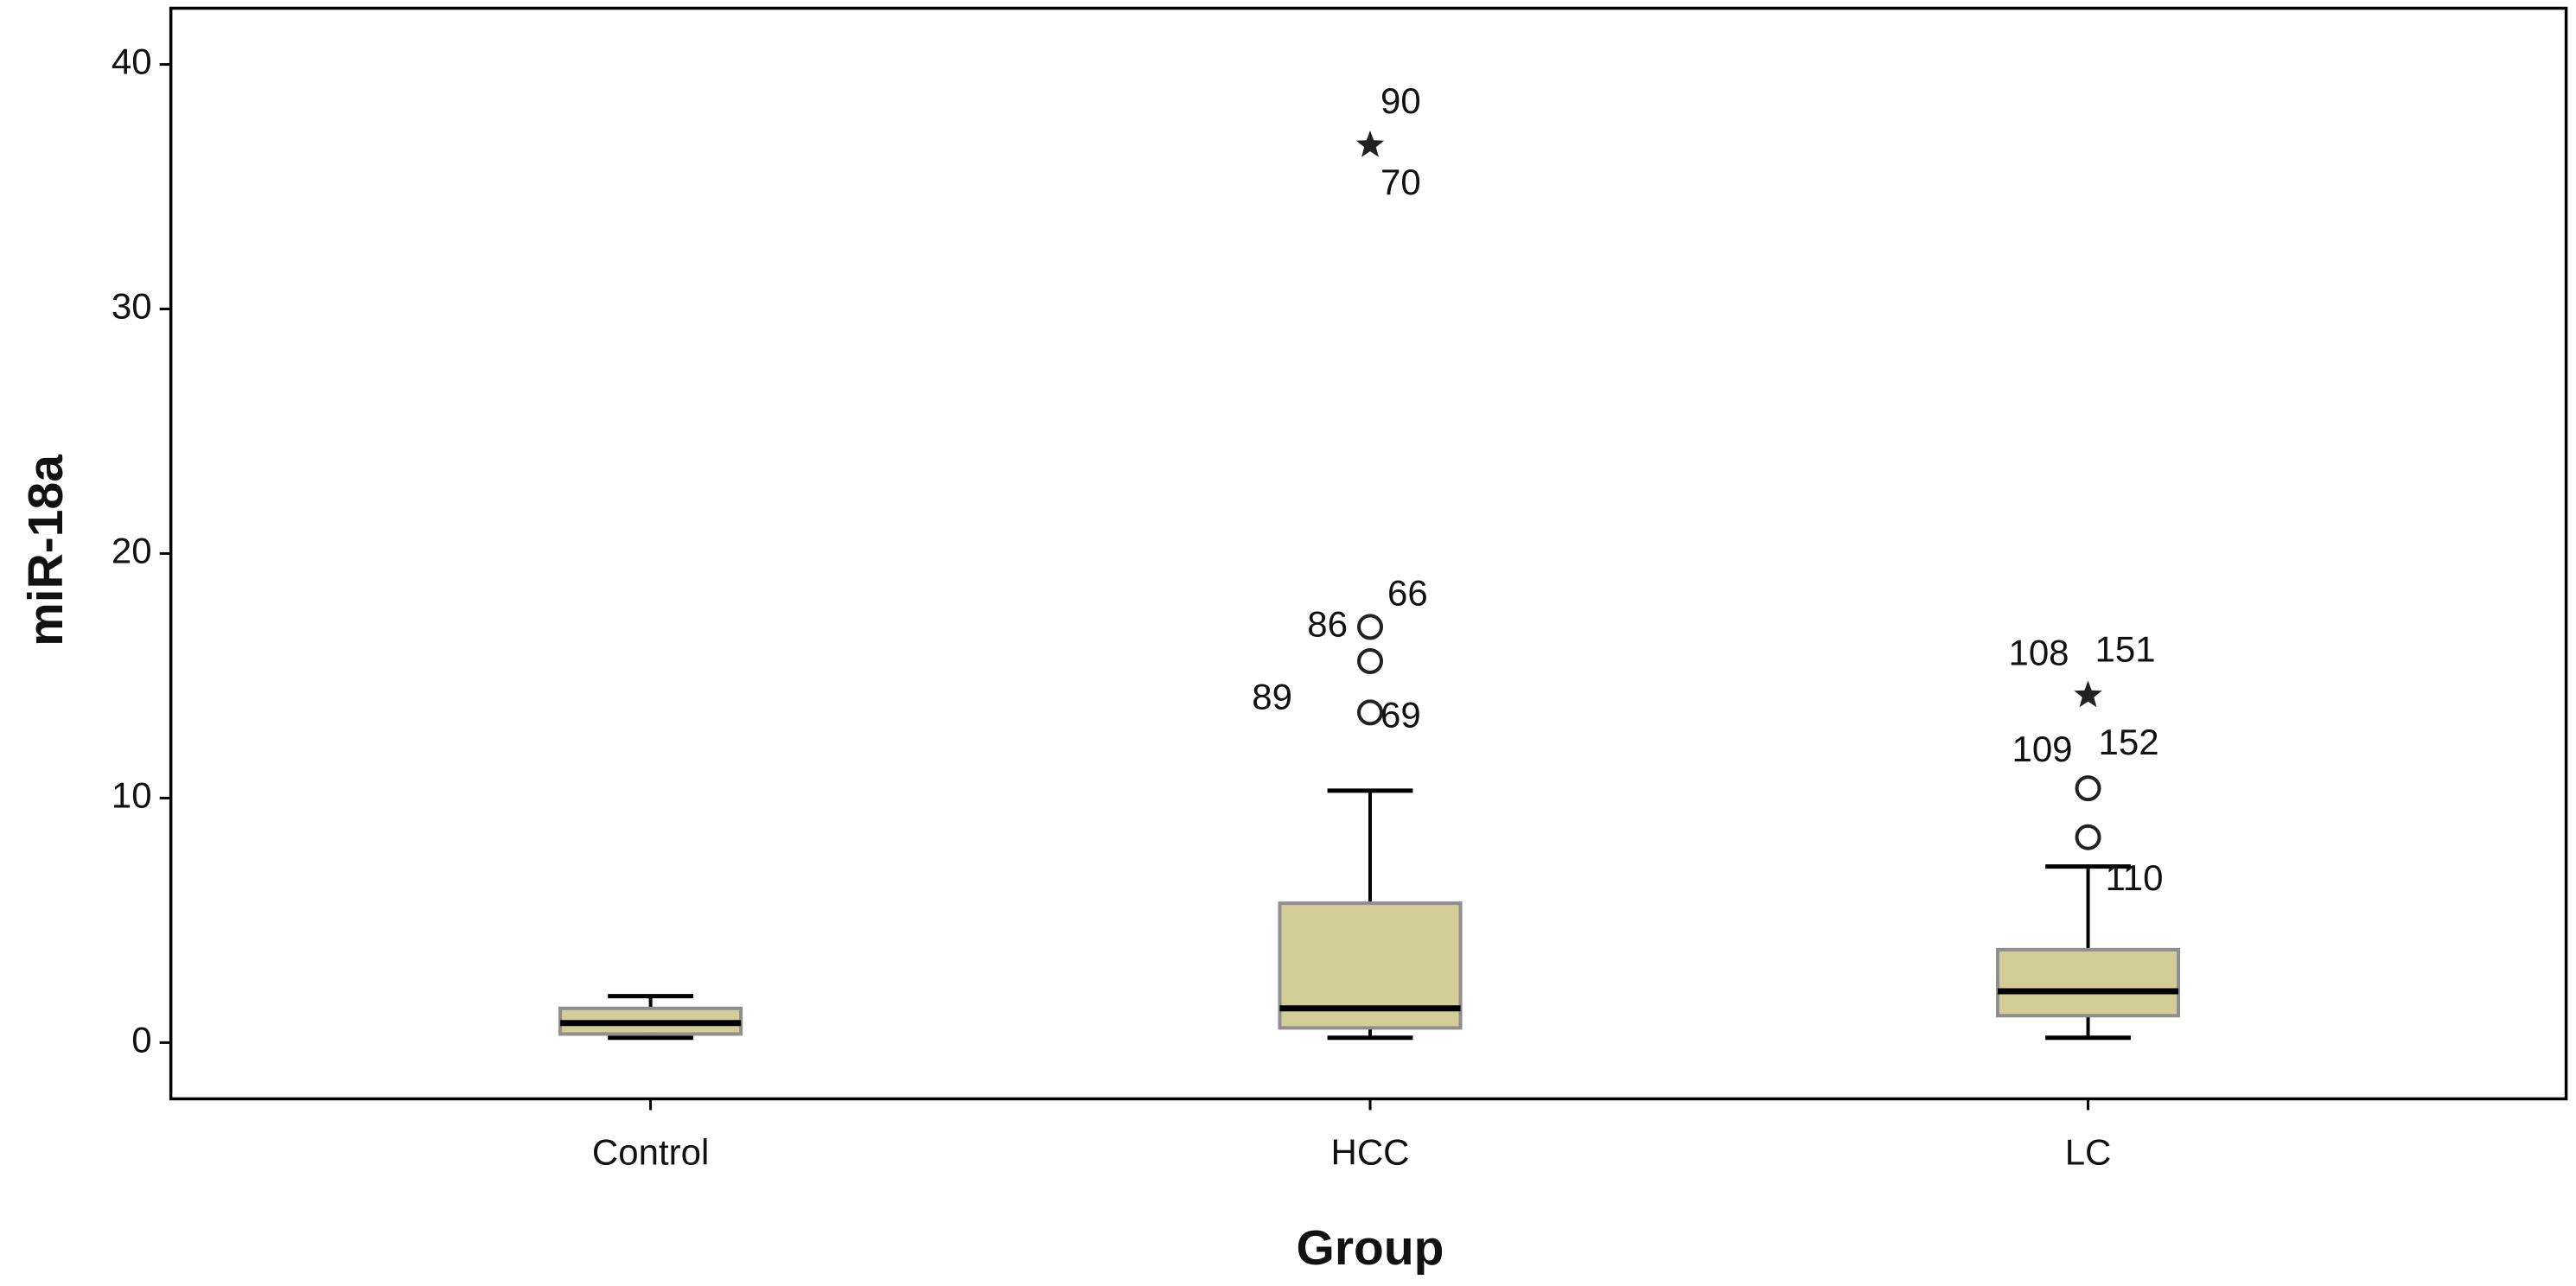  What do you see at coordinates (1327, 623) in the screenshot?
I see `case-label: 86` at bounding box center [1327, 623].